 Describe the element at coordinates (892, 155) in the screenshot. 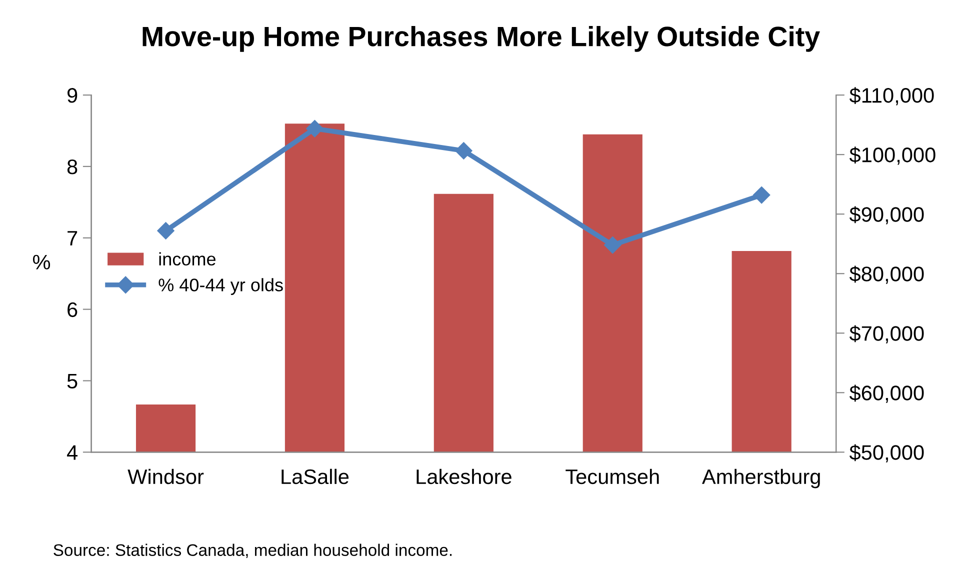

I see `y2-tick-label: $100,000` at that location.